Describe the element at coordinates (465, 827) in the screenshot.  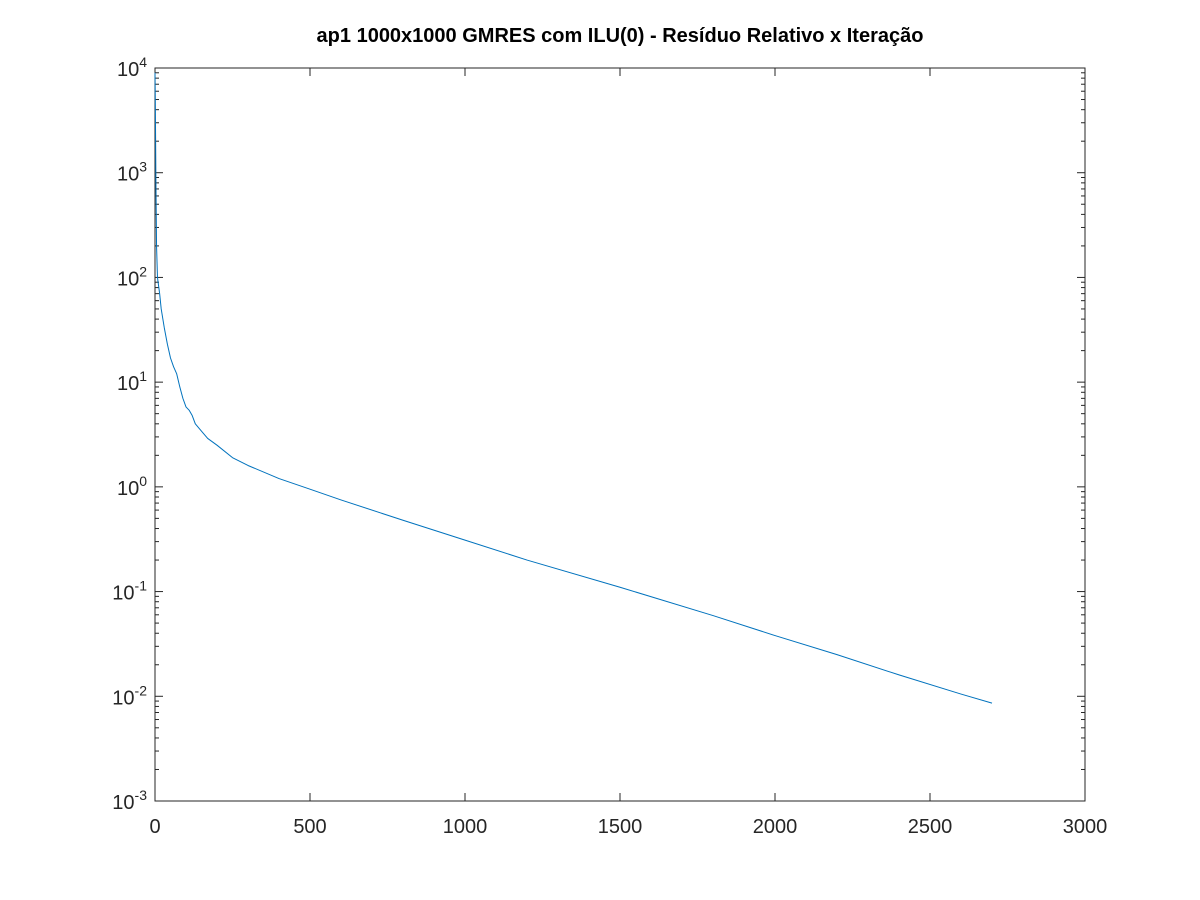
I see `x-tick-label: 1000` at that location.